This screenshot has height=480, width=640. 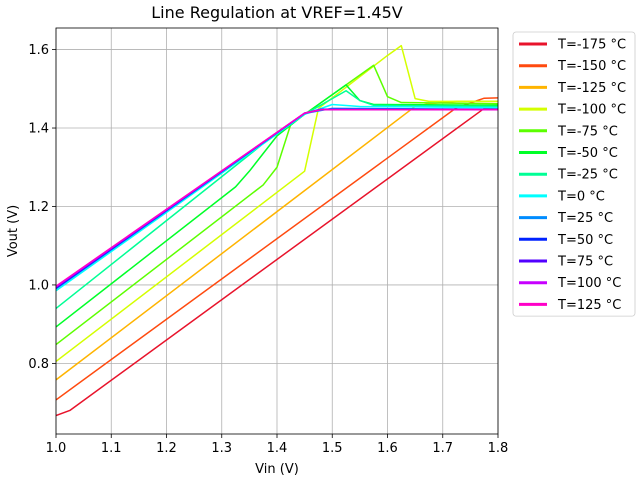 What do you see at coordinates (591, 45) in the screenshot?
I see `legend-entry-label: T=-175 °C` at bounding box center [591, 45].